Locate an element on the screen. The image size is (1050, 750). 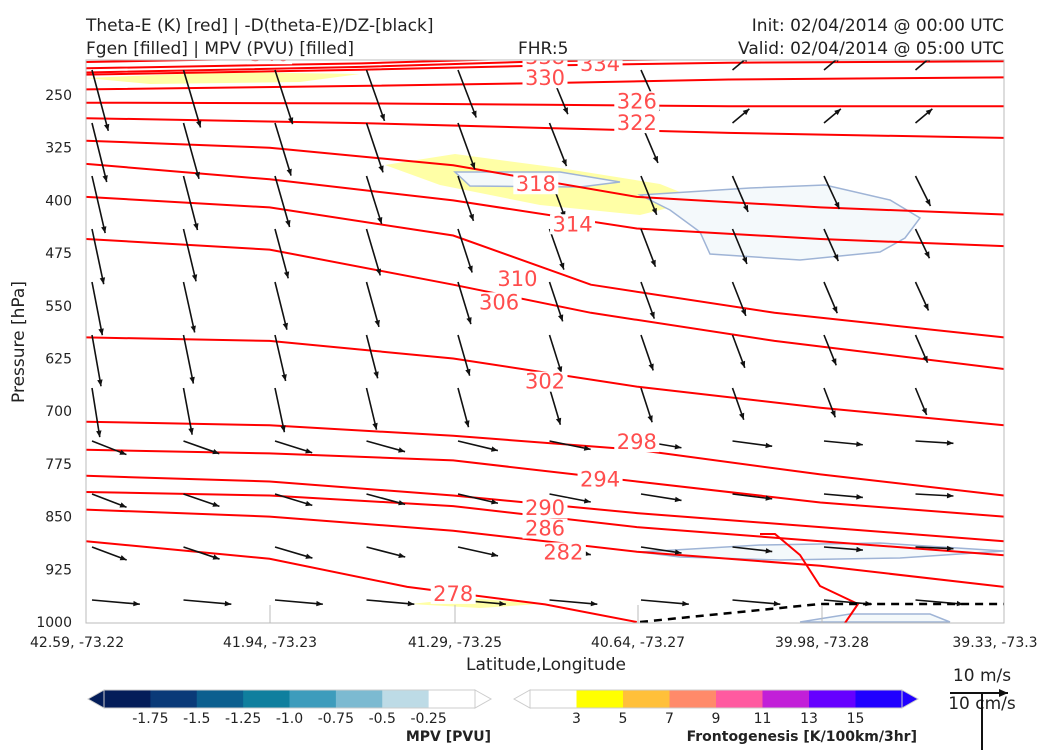
colorbar-tick-label: 11 is located at coordinates (763, 719).